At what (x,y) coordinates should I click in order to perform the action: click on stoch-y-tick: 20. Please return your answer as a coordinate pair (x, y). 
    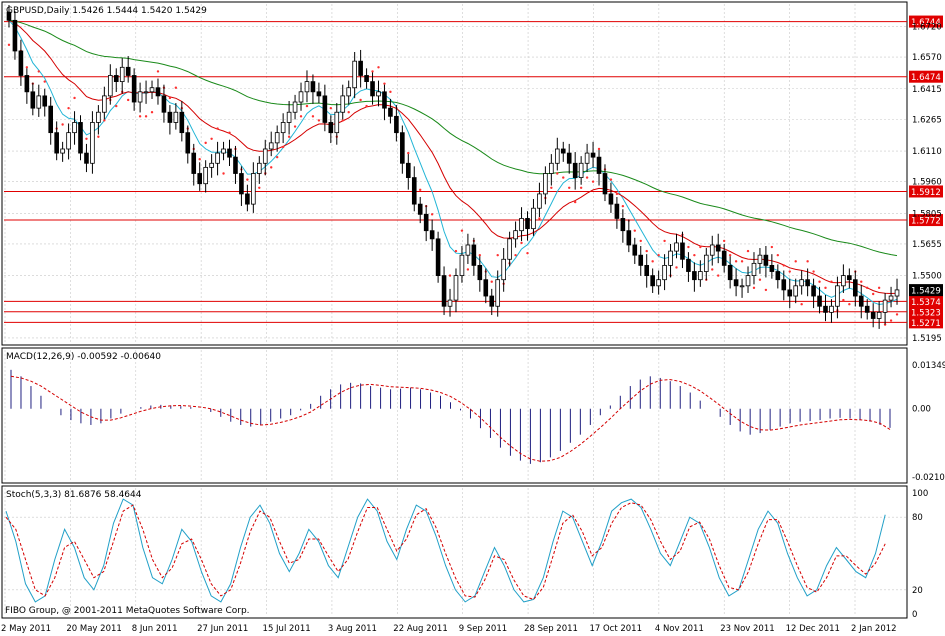
    Looking at the image, I should click on (917, 591).